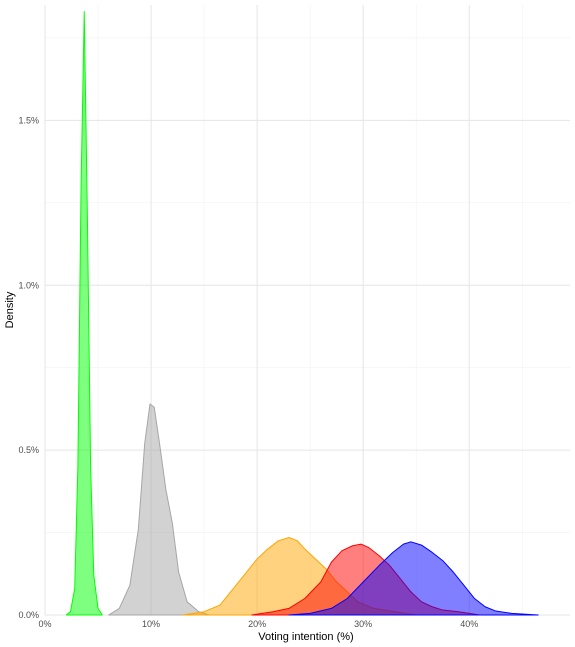  I want to click on y-tick-label: 1.5%, so click(28, 120).